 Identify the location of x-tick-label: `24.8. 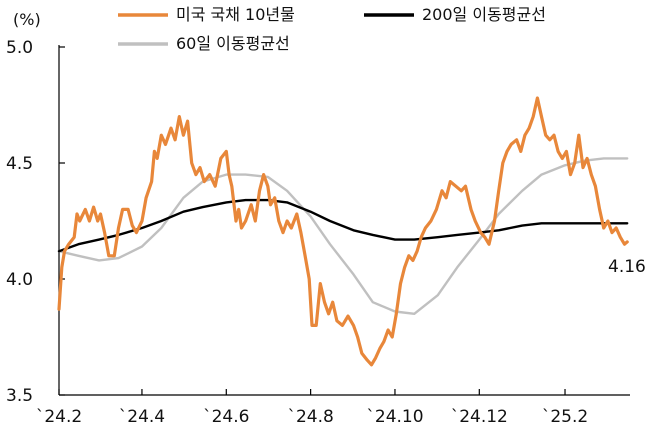
(310, 417).